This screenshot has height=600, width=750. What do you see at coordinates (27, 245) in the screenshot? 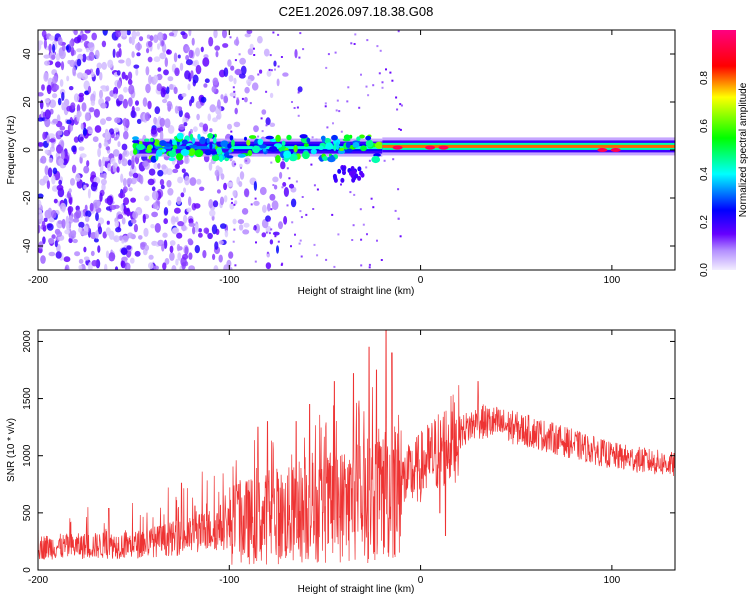
I see `spectrogram-ytick-label: -40` at bounding box center [27, 245].